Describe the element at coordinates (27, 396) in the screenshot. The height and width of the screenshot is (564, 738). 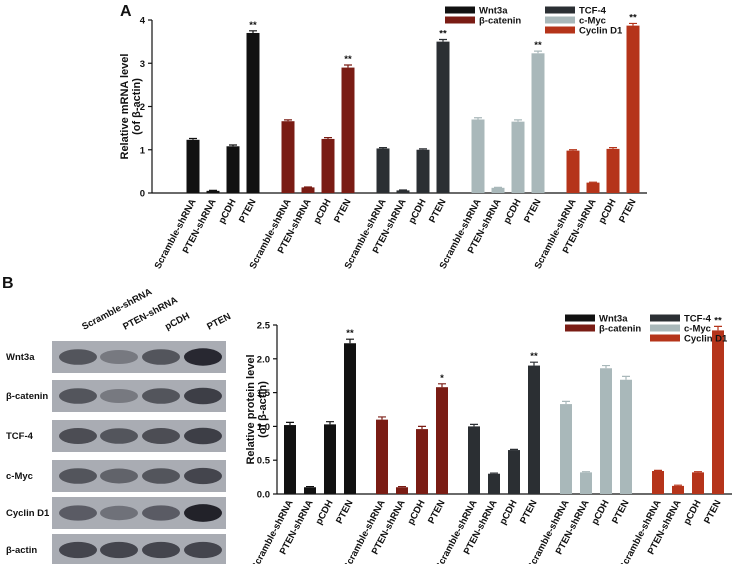
I see `blot-row-label: β-catenin` at that location.